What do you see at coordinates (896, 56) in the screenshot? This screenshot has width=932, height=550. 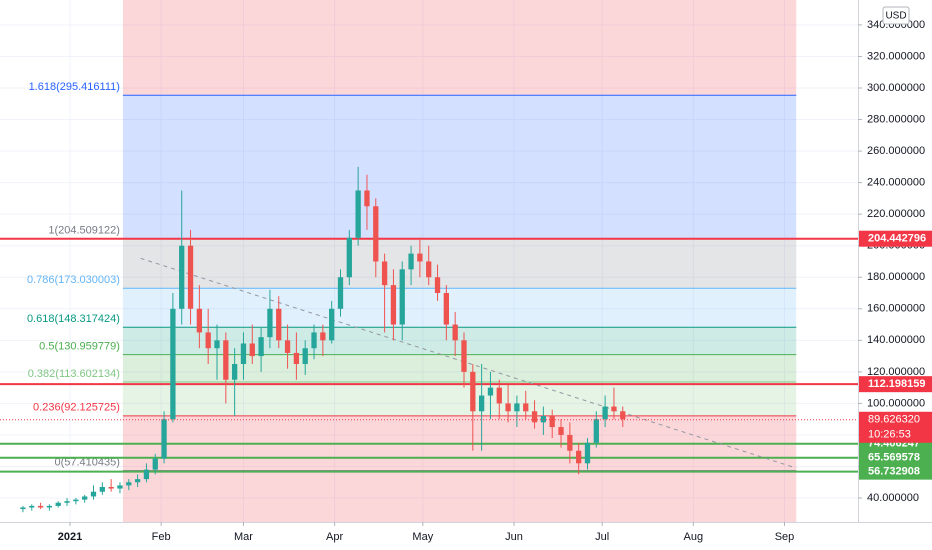 I see `y-tick-label: 320.000000` at bounding box center [896, 56].